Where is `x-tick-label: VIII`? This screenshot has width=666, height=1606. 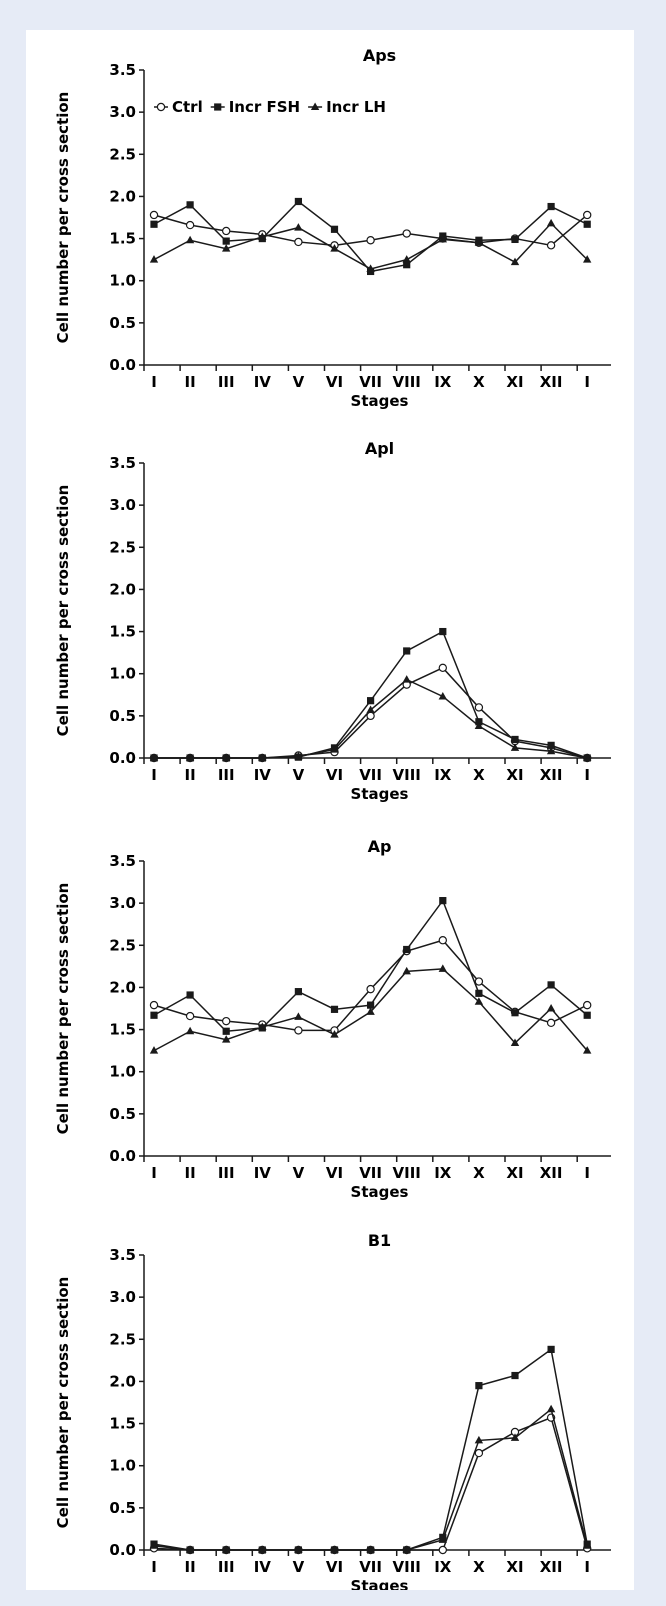
x-tick-label: VIII is located at coordinates (407, 1567).